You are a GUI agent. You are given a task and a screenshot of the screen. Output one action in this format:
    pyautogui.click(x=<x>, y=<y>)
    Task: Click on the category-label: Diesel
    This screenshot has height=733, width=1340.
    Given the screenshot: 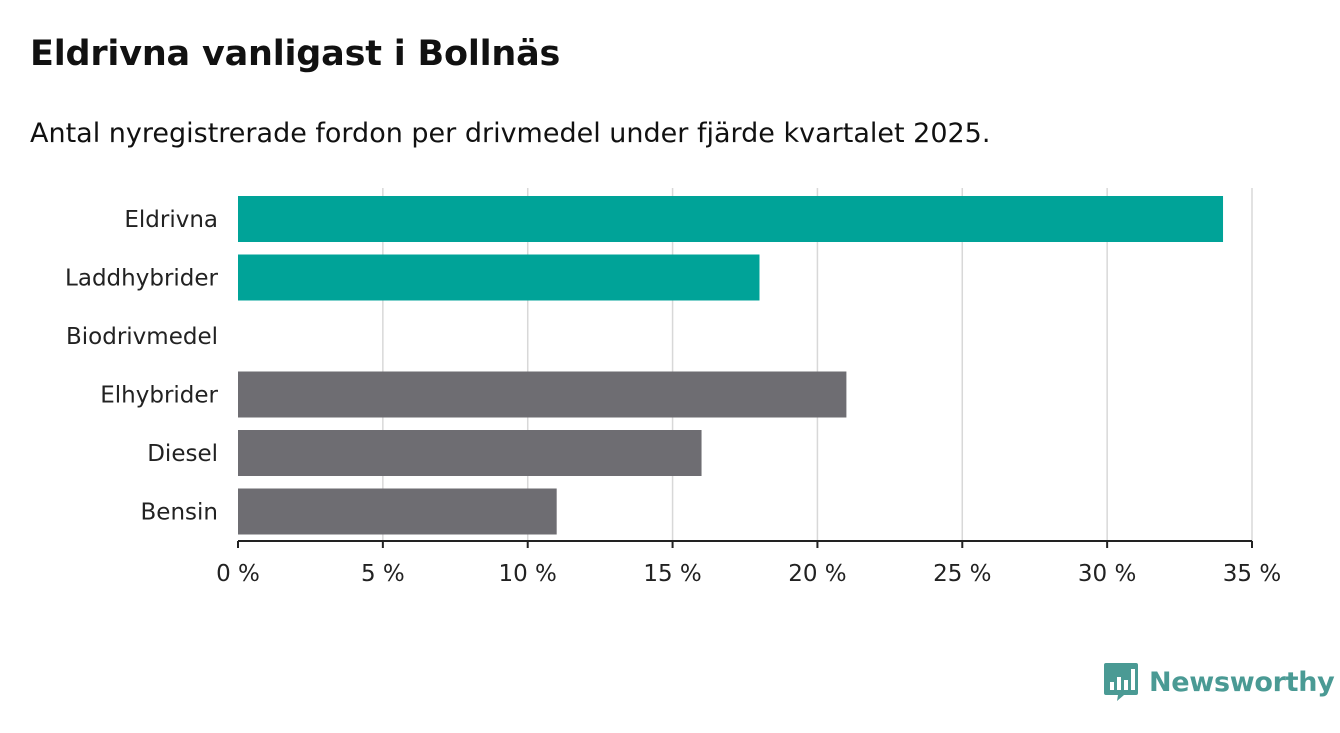 What is the action you would take?
    pyautogui.click(x=182, y=454)
    